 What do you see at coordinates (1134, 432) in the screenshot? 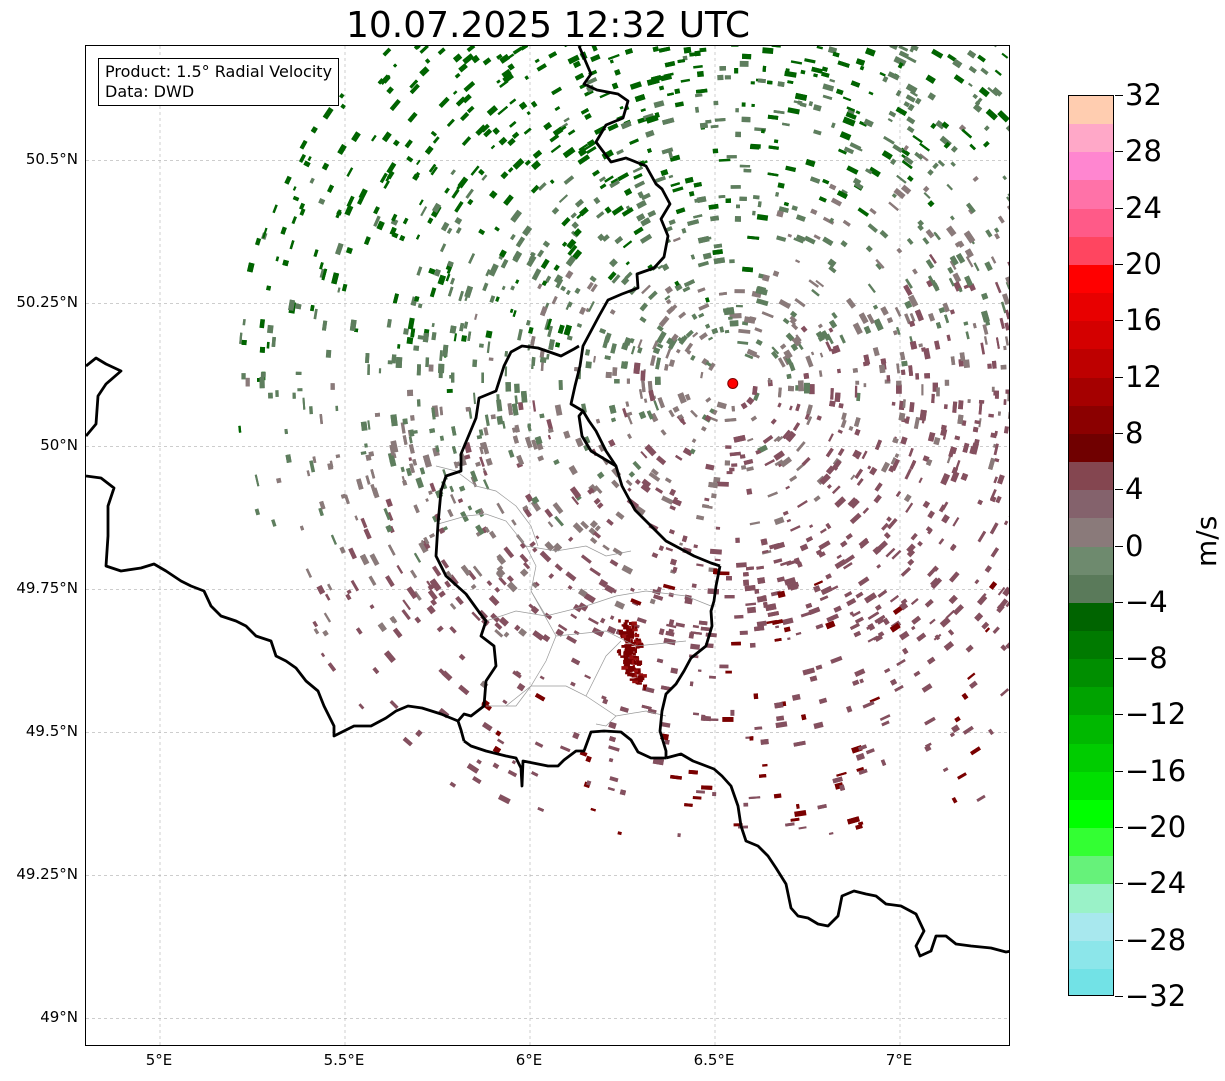
I see `colorbar-tick-label: 8` at bounding box center [1134, 432].